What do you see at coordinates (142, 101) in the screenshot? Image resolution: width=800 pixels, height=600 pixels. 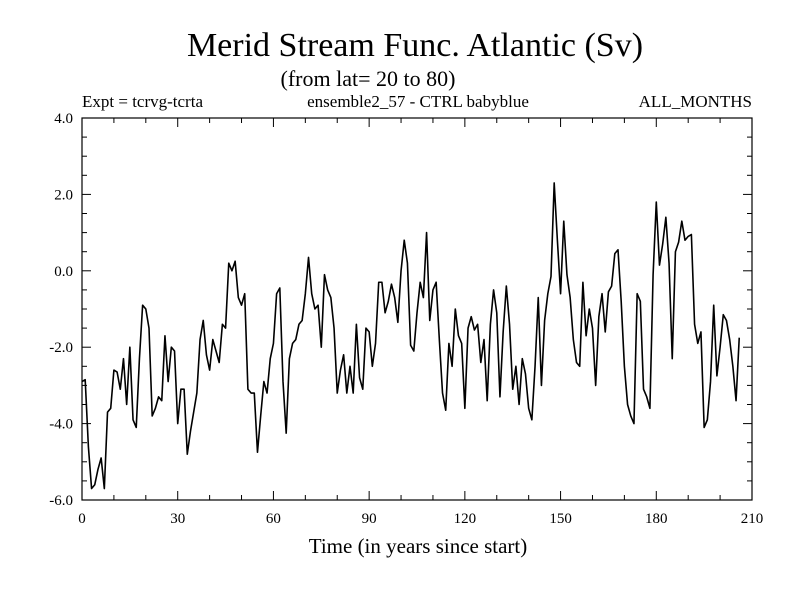 I see `annotation-left: Expt = tcrvg-tcrta` at bounding box center [142, 101].